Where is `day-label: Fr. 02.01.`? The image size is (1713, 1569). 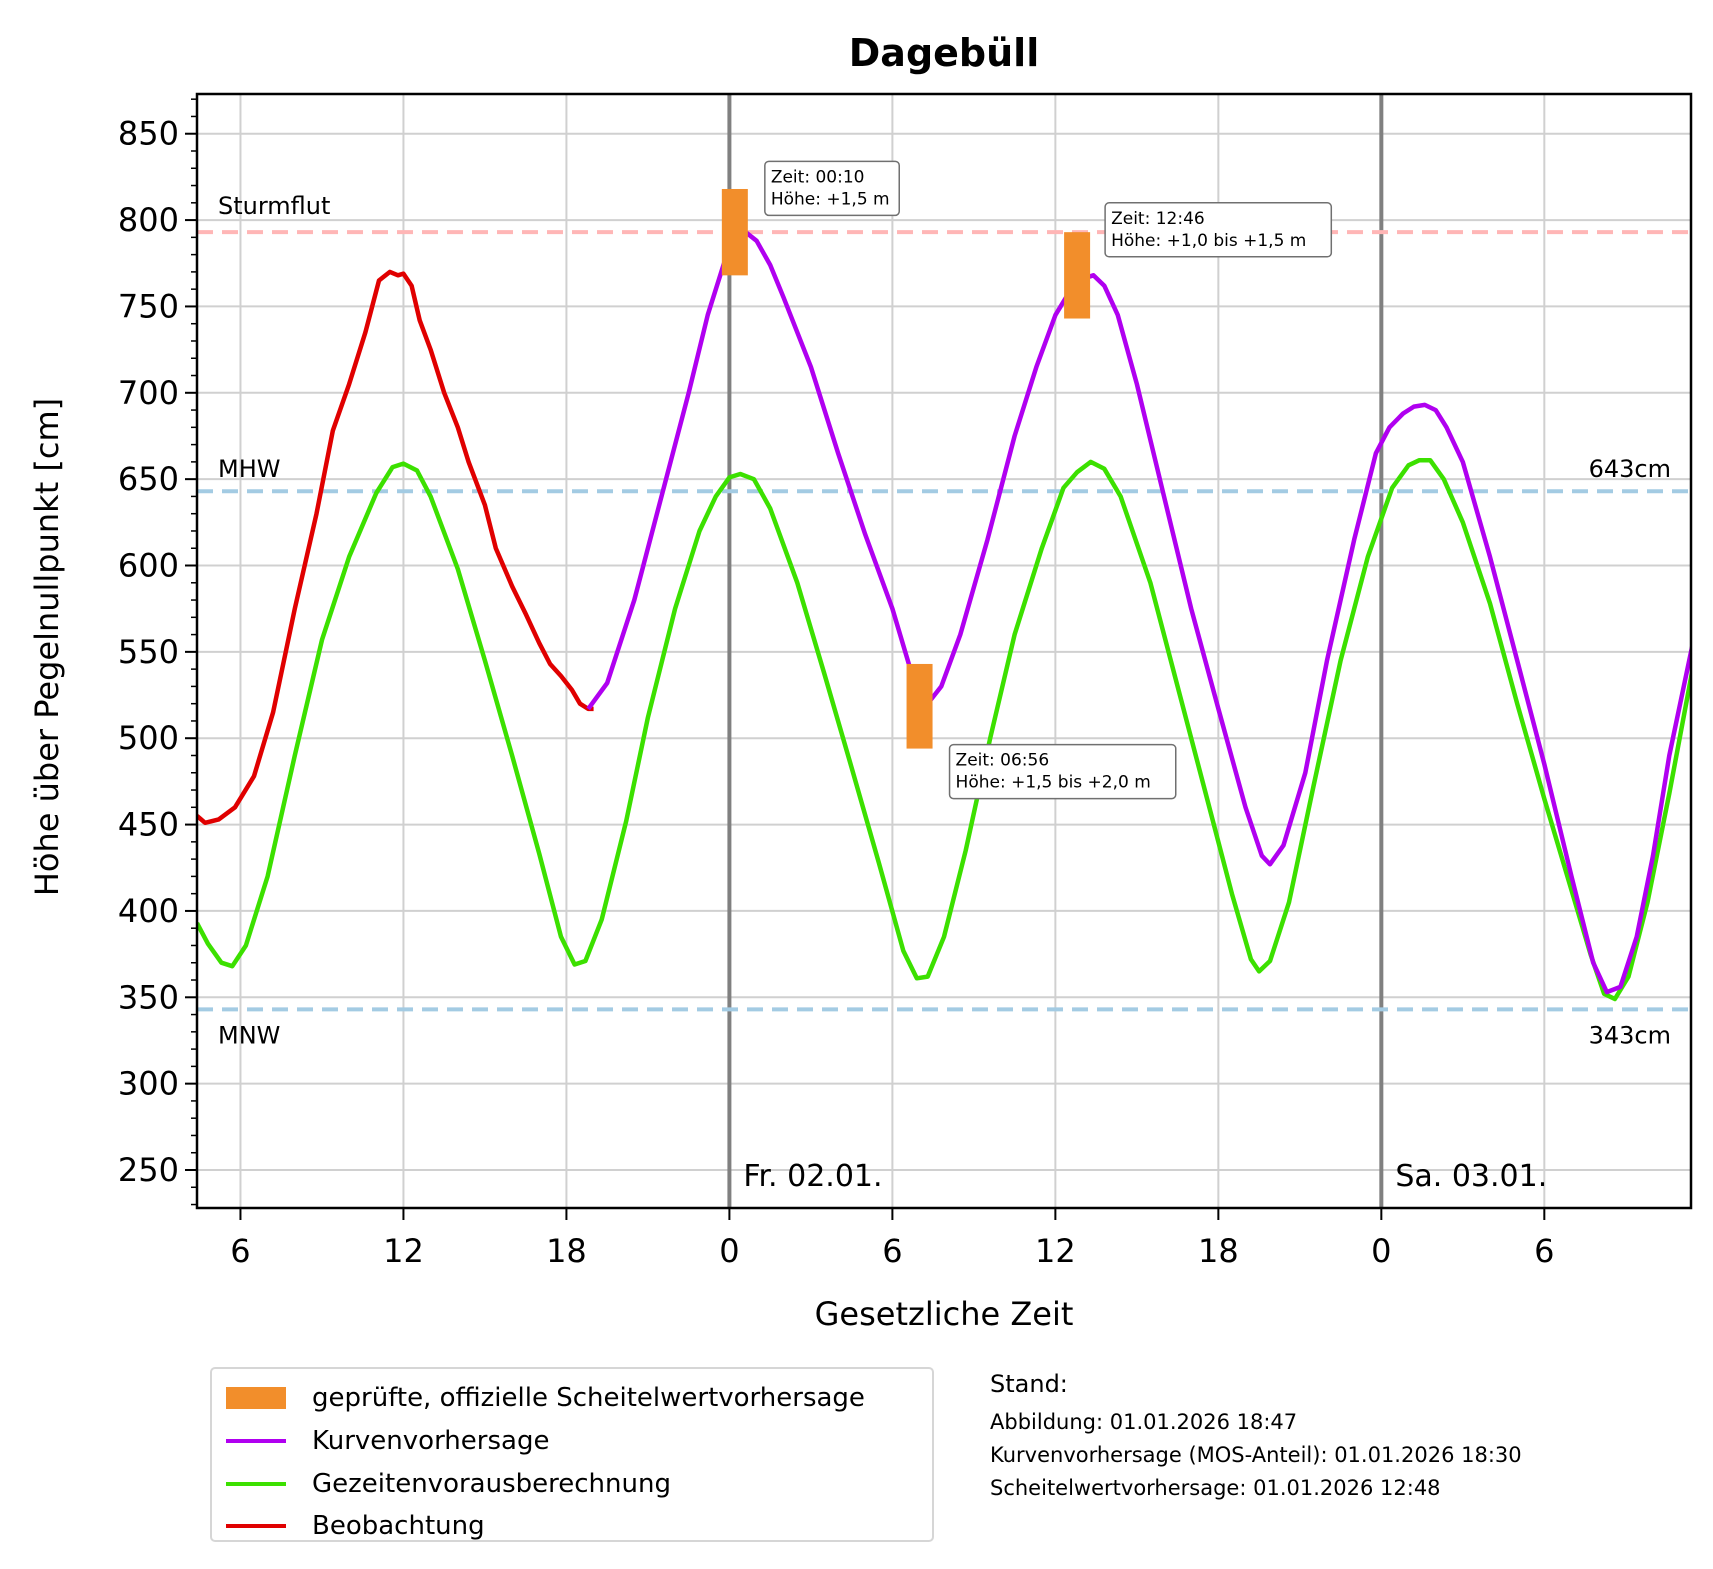
day-label: Fr. 02.01. is located at coordinates (812, 1176).